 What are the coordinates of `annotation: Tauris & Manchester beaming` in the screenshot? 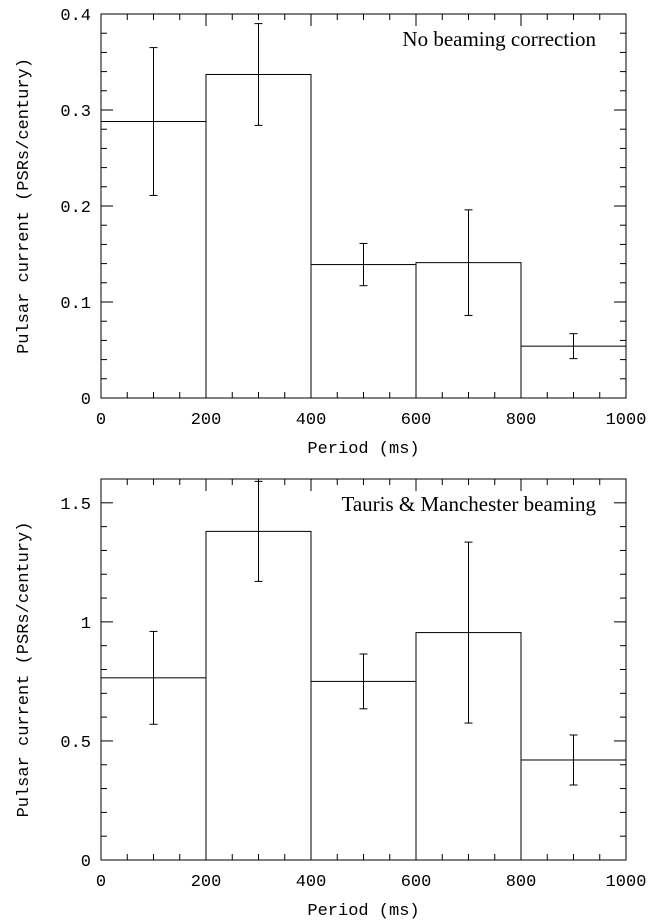 It's located at (468, 504).